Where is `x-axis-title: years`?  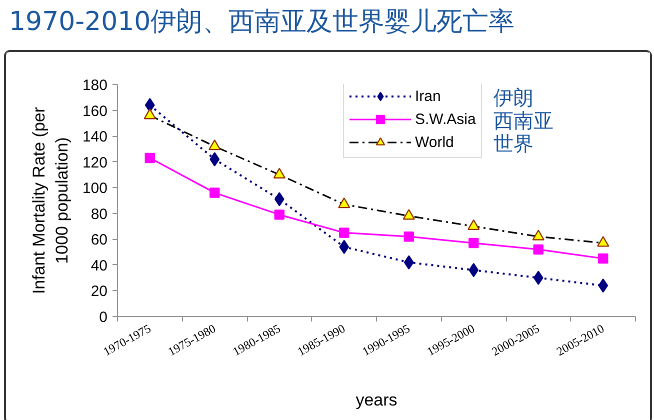
x-axis-title: years is located at coordinates (377, 400).